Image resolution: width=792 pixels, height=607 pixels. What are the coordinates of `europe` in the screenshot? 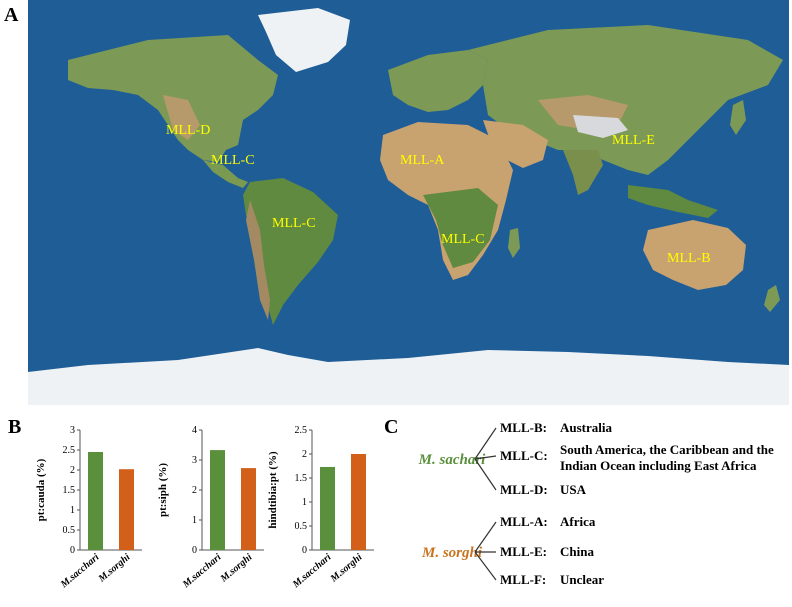 It's located at (438, 81).